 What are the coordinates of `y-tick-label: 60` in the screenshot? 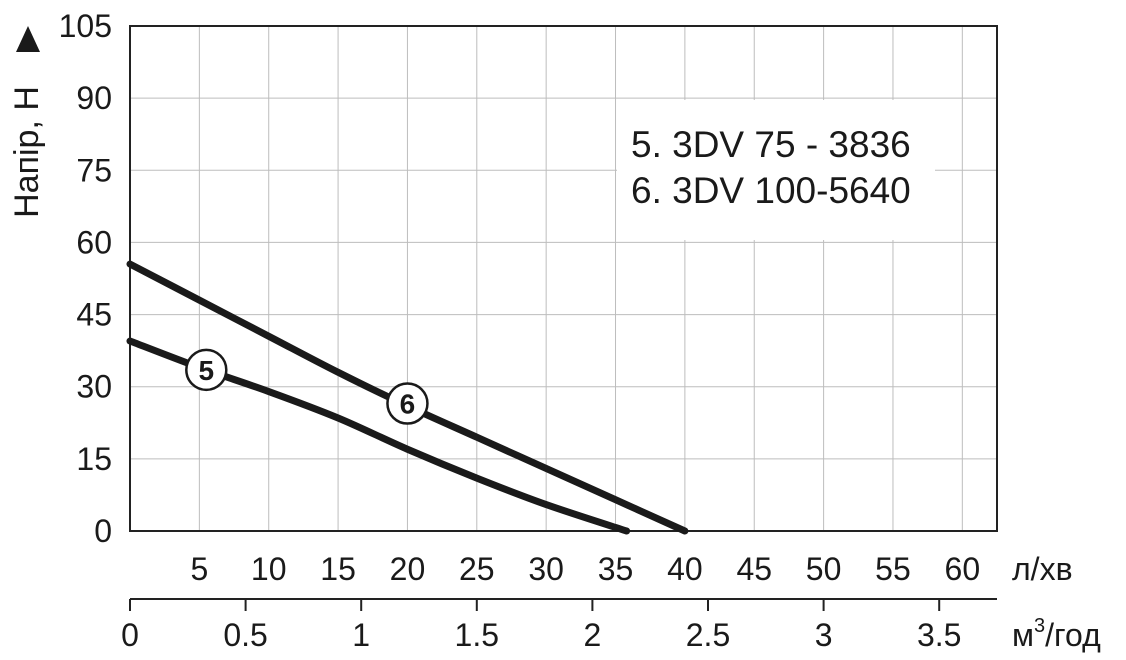 It's located at (94, 242).